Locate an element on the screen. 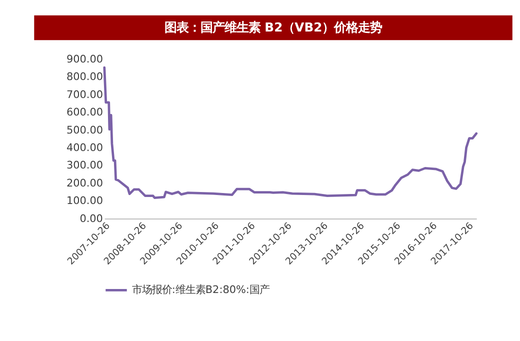 This screenshot has height=341, width=520. chart-title: 图表：国产维生素 B2（VB2）价格走势 is located at coordinates (273, 27).